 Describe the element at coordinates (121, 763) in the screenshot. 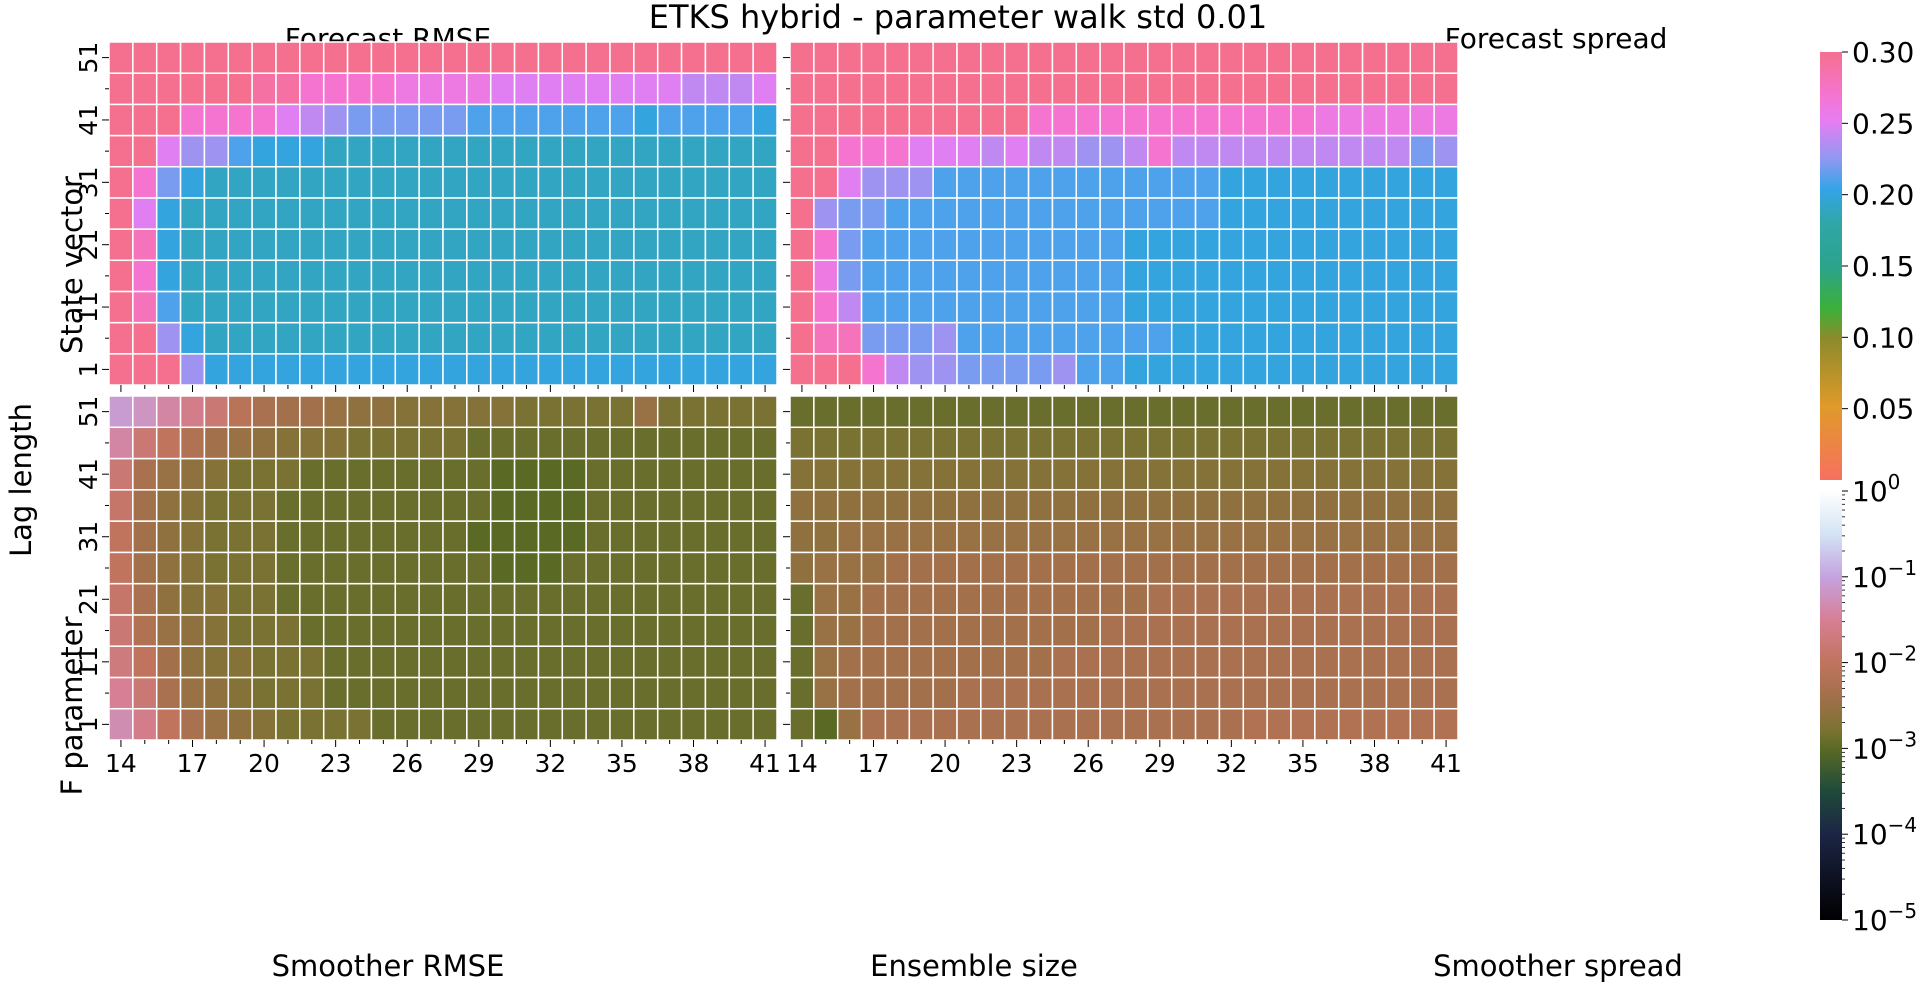

I see `x-tick-label: 14` at that location.